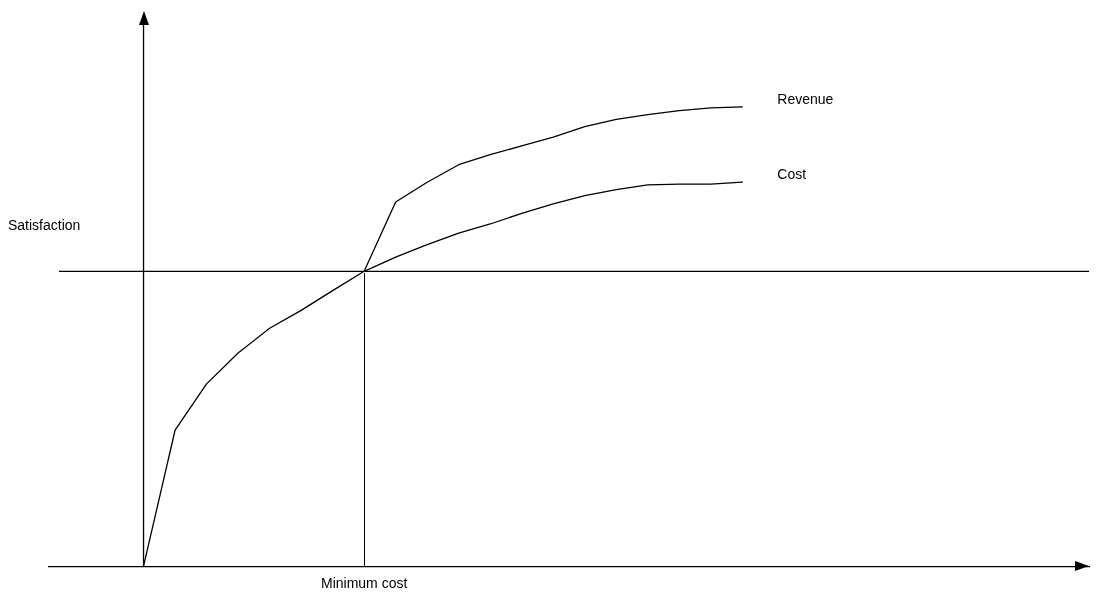  Describe the element at coordinates (364, 583) in the screenshot. I see `text: Minimum cost` at that location.